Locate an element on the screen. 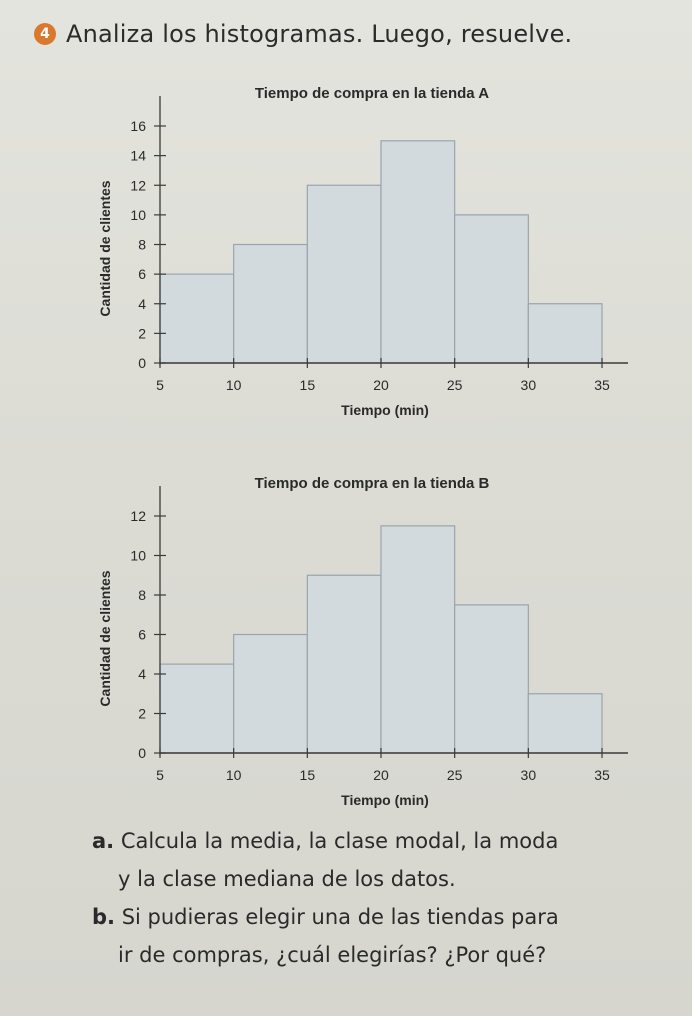  chart-a-x-tick-label: 35 is located at coordinates (602, 385).